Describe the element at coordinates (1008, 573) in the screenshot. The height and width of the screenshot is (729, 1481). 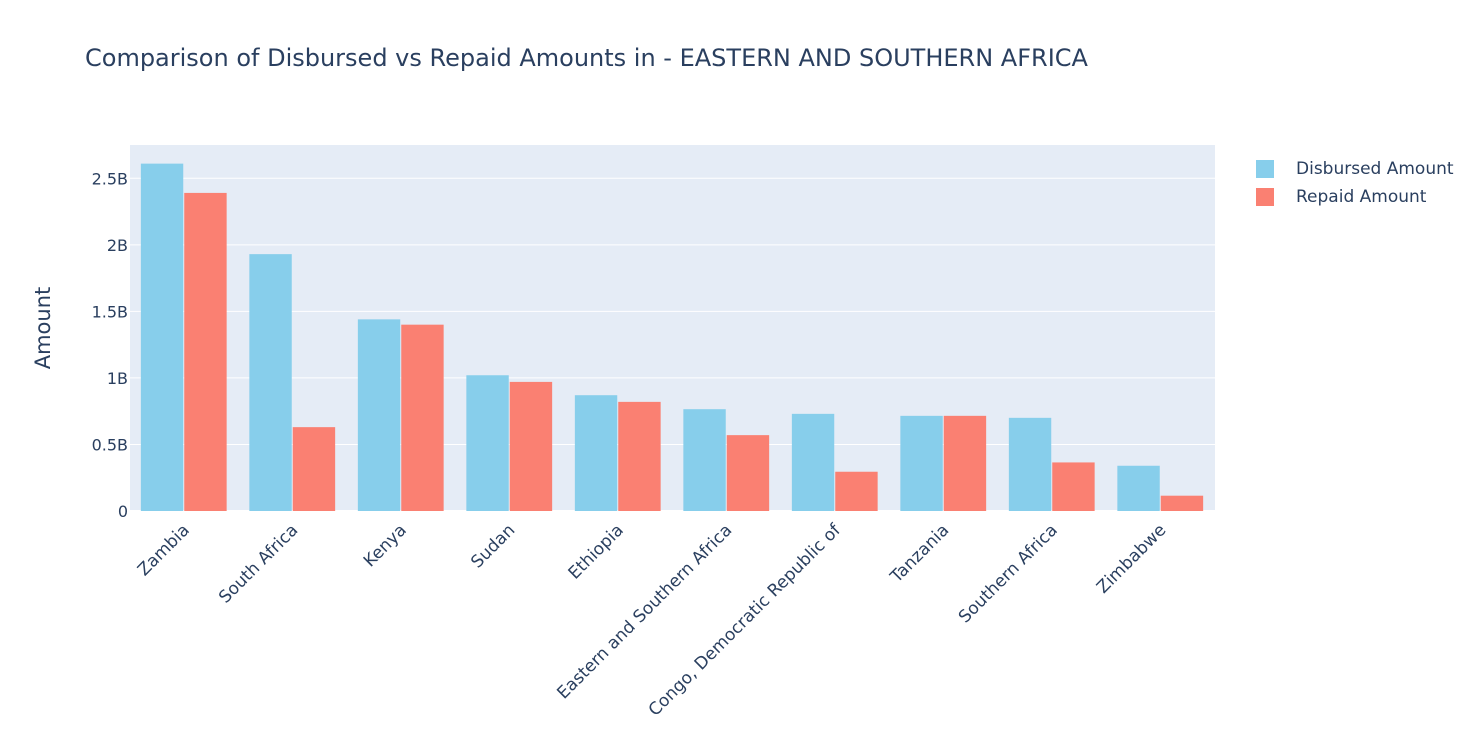
I see `x-tick-label: Southern Africa` at that location.